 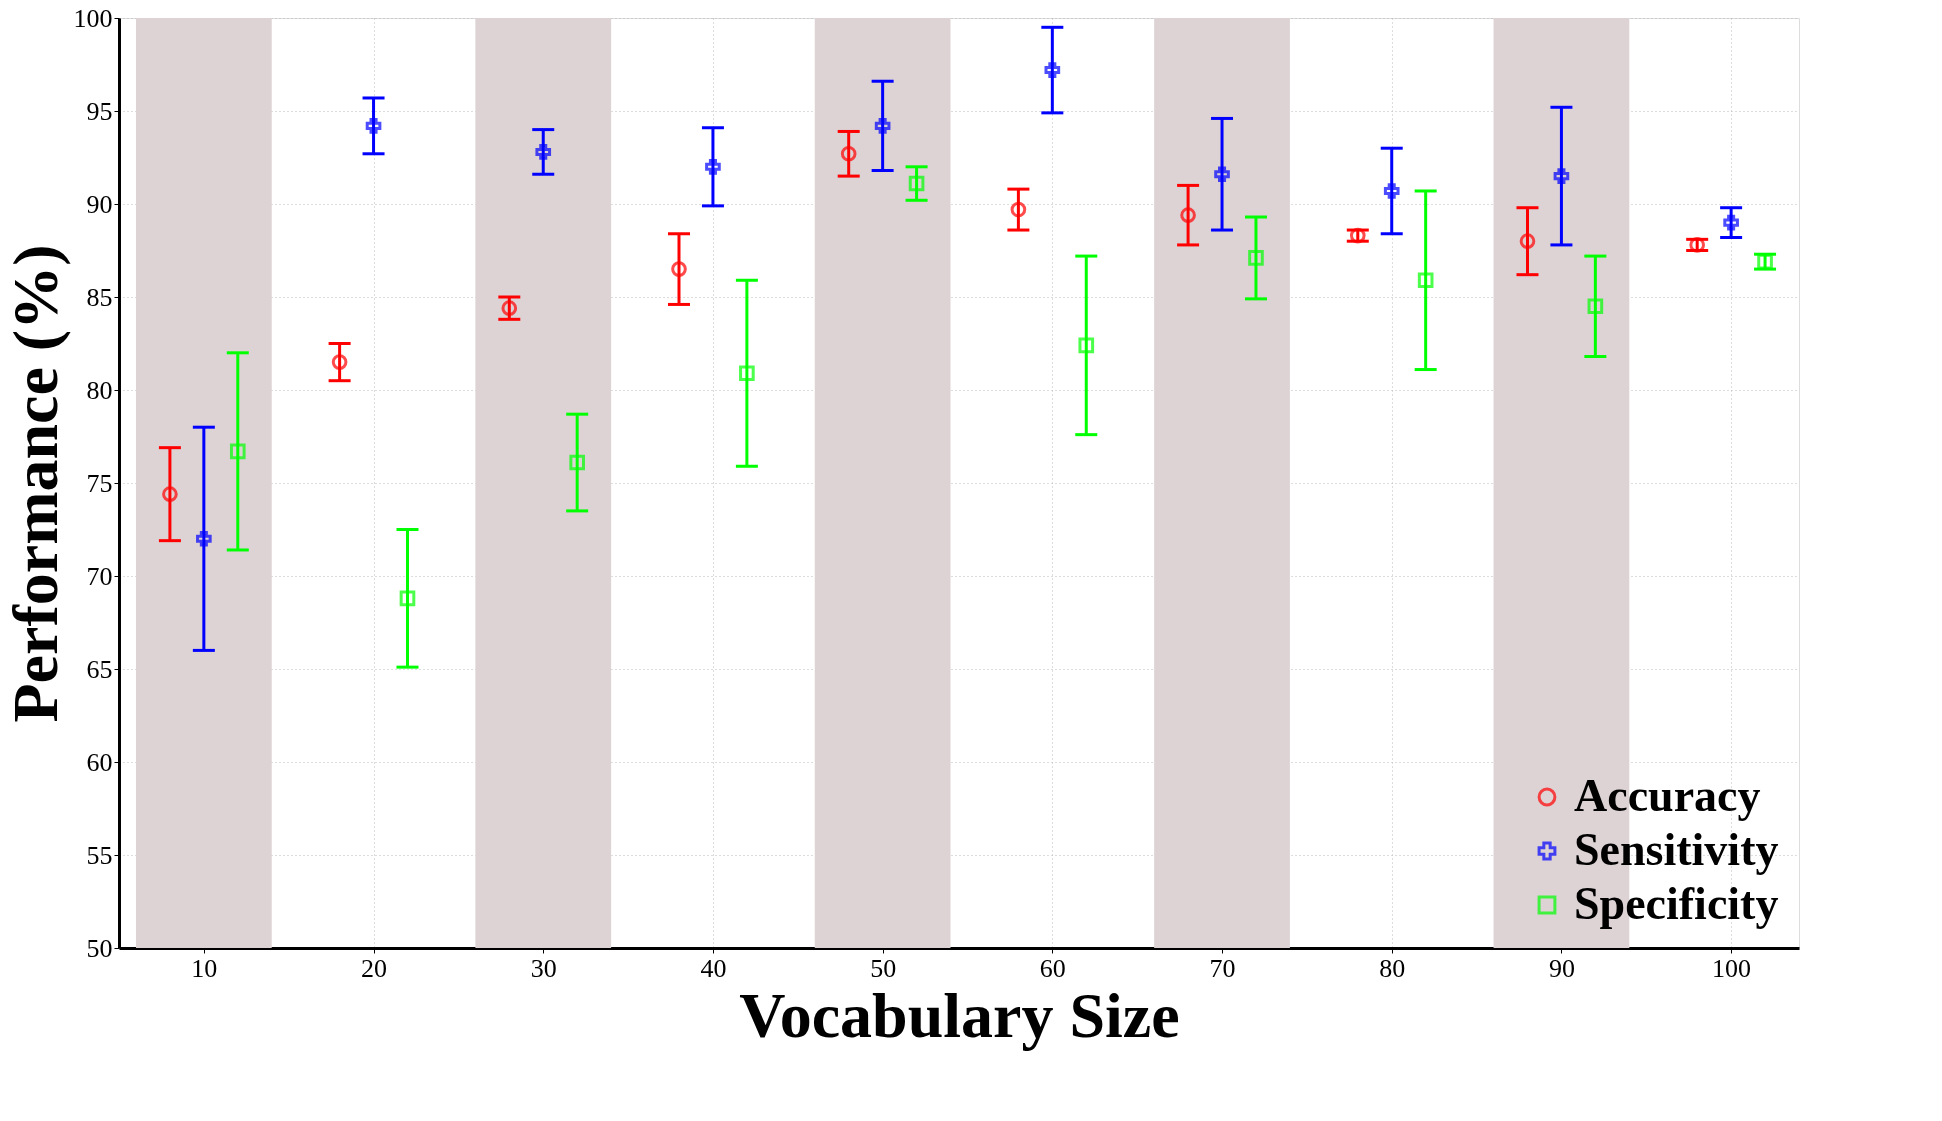 What do you see at coordinates (35, 483) in the screenshot?
I see `y-axis-title: Performance (%)` at bounding box center [35, 483].